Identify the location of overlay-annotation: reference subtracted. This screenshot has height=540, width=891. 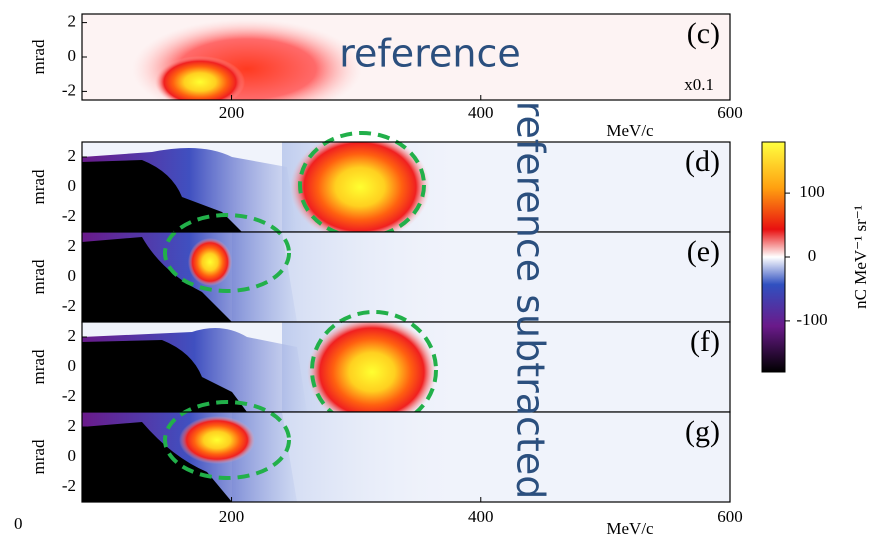
(531, 300).